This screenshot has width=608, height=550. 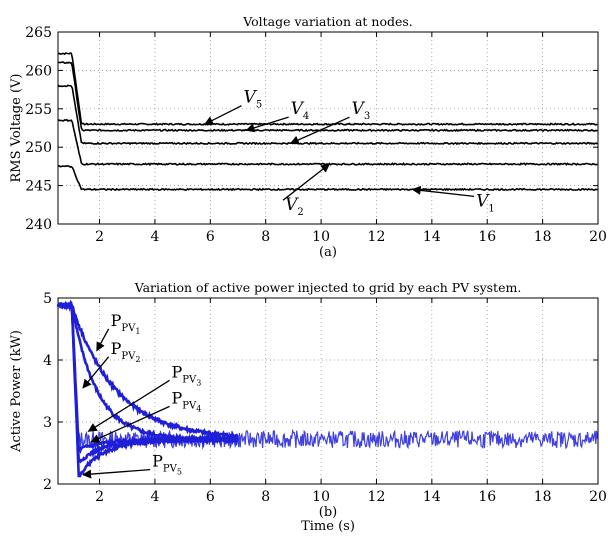 What do you see at coordinates (38, 71) in the screenshot?
I see `y-tick-label: 260` at bounding box center [38, 71].